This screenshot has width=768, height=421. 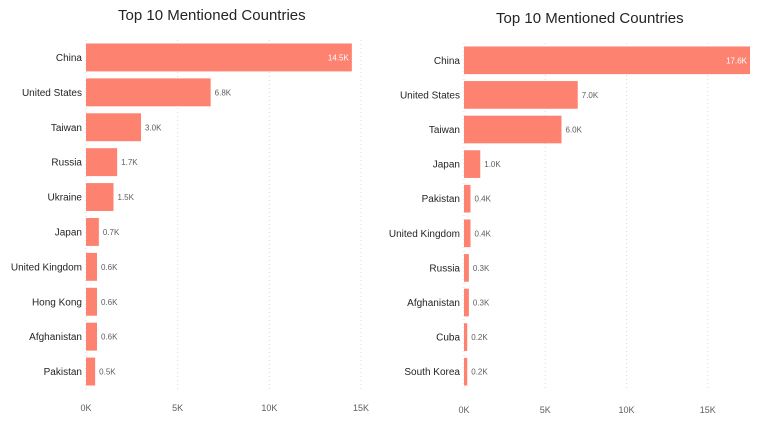 I want to click on chart-title-right: Top 10 Mentioned Countries, so click(x=590, y=18).